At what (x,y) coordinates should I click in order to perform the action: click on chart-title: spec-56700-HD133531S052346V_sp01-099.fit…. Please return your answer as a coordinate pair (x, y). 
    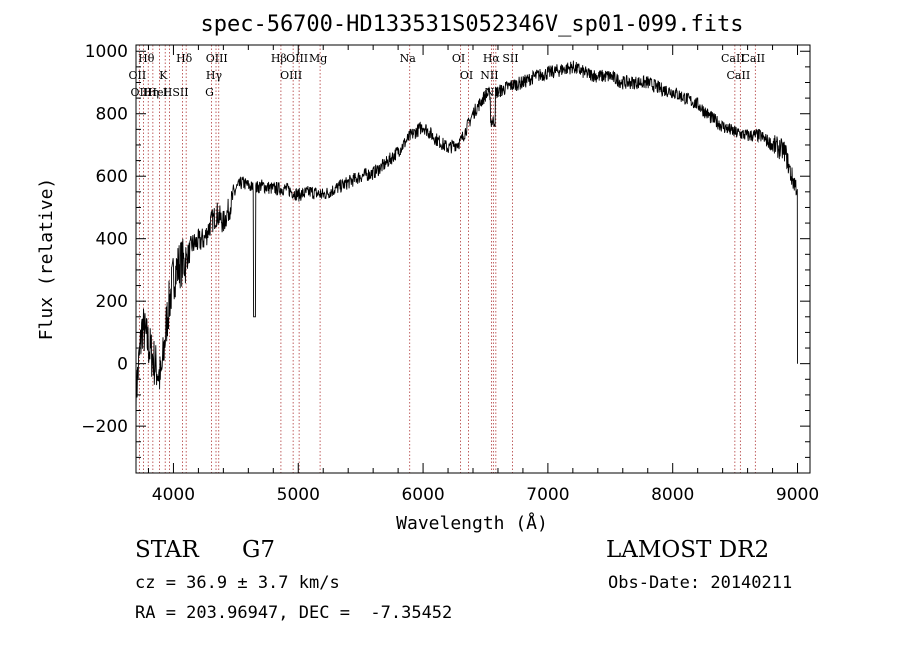
    Looking at the image, I should click on (471, 24).